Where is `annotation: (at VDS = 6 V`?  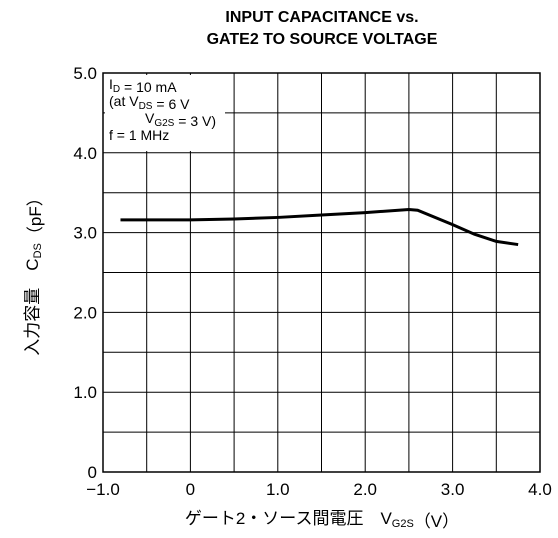 annotation: (at VDS = 6 V is located at coordinates (149, 102).